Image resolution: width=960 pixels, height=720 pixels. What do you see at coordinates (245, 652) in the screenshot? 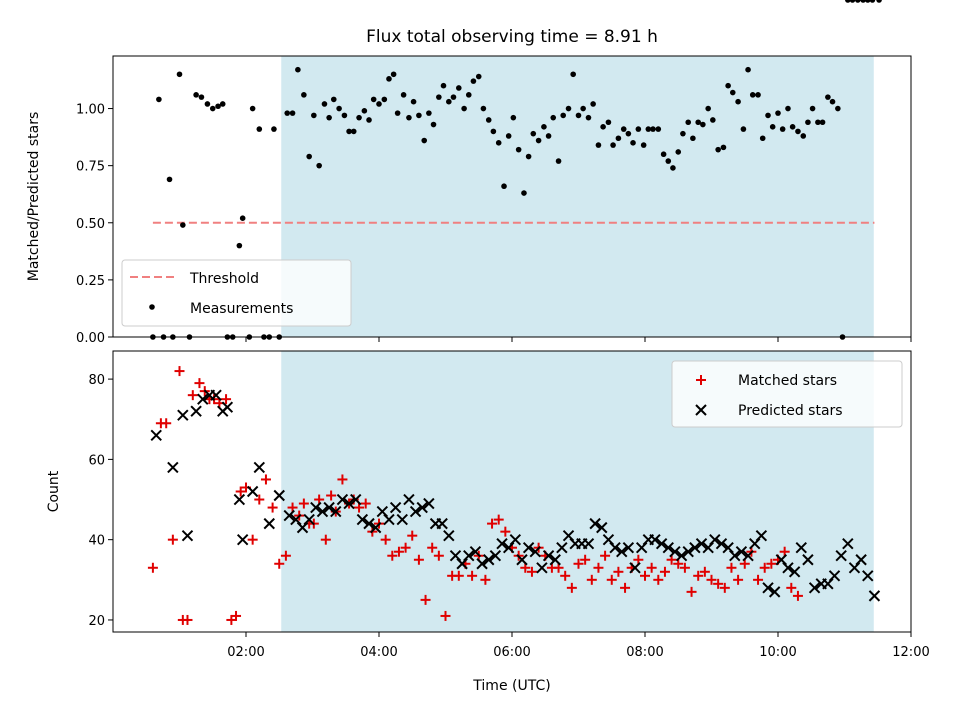
I see `x-tick-label: 02:00` at bounding box center [245, 652].